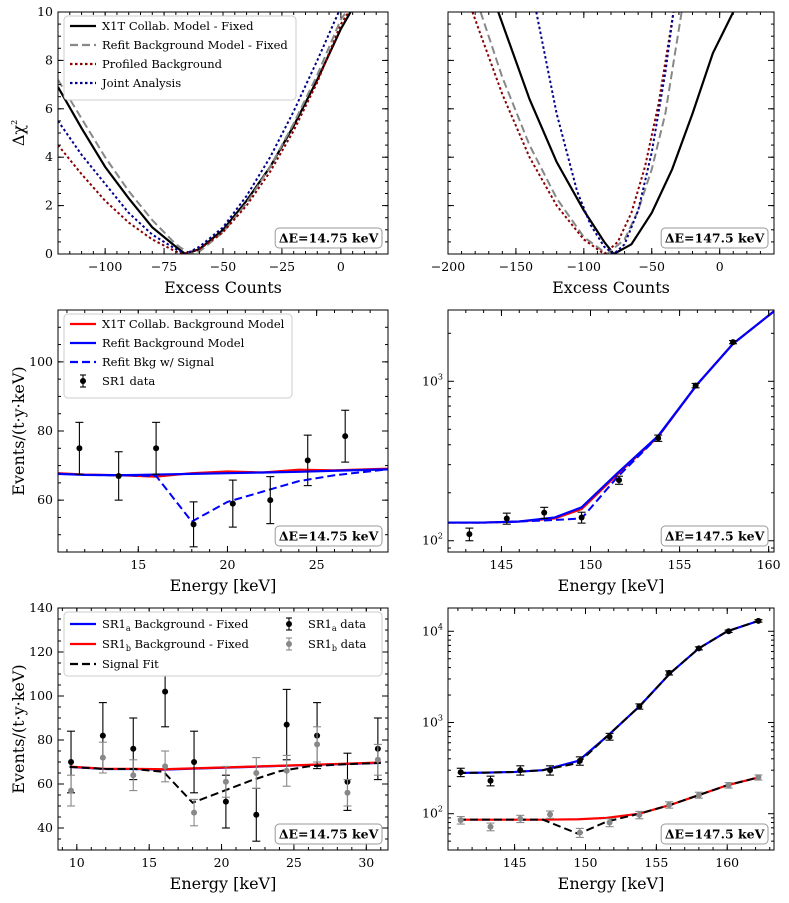  I want to click on y-axis-label: Δχ2, so click(18, 133).